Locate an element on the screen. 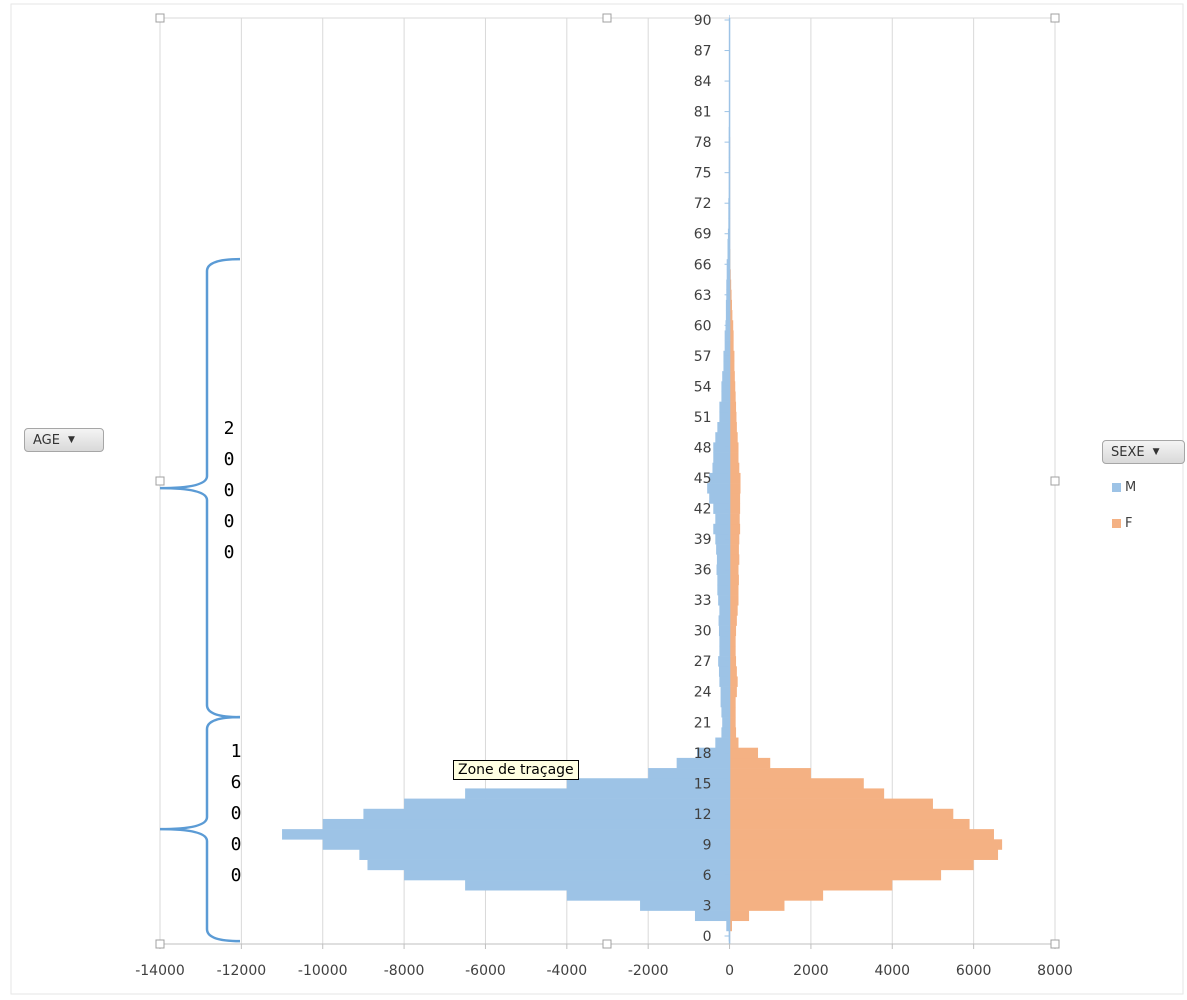 The image size is (1187, 1000). legend-item-f: F is located at coordinates (1122, 523).